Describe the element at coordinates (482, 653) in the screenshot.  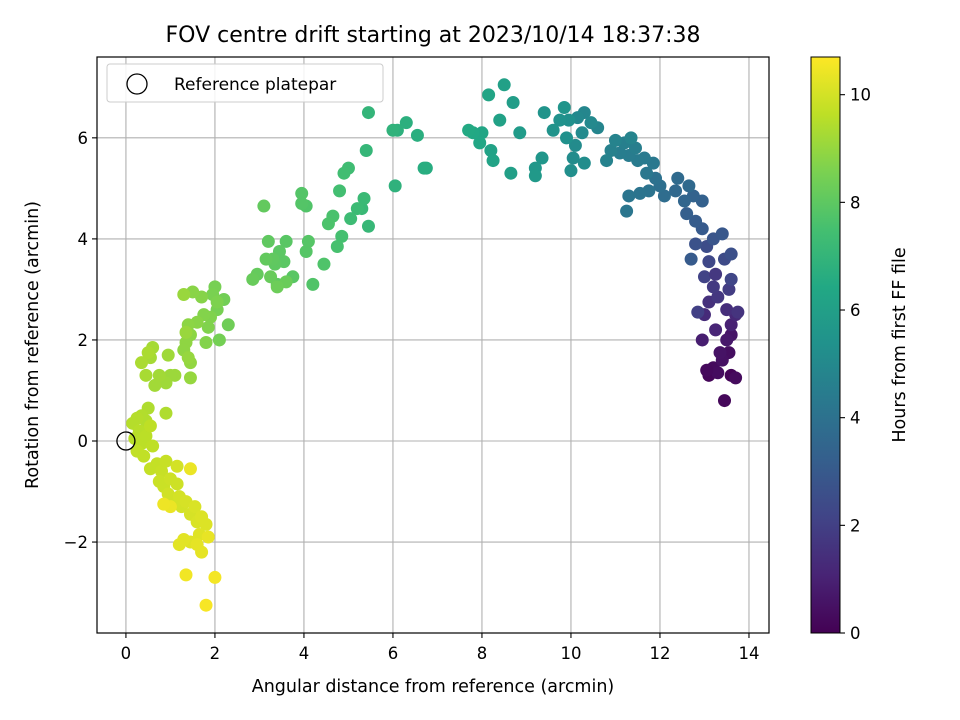
I see `x-tick-label: 8` at that location.